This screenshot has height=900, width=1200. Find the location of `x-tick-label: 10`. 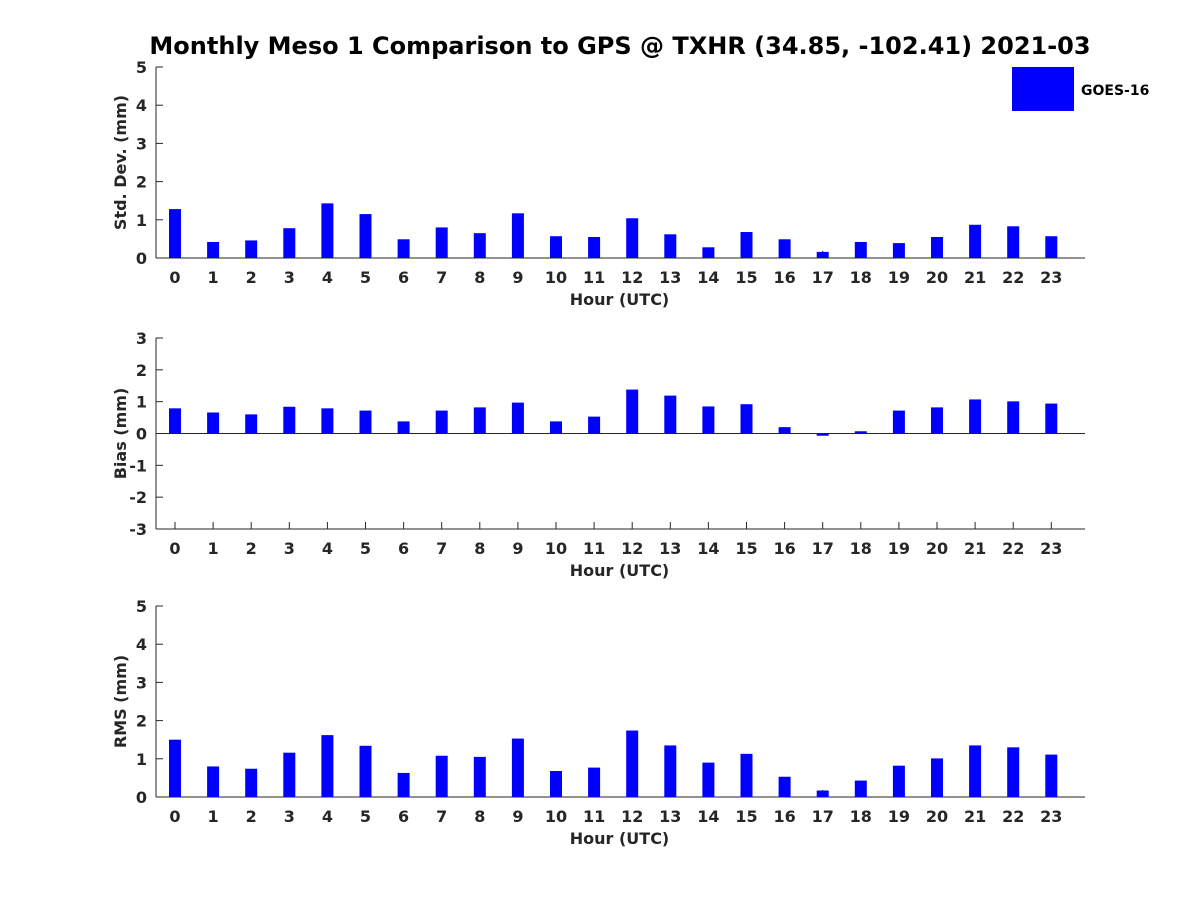

x-tick-label: 10 is located at coordinates (556, 548).